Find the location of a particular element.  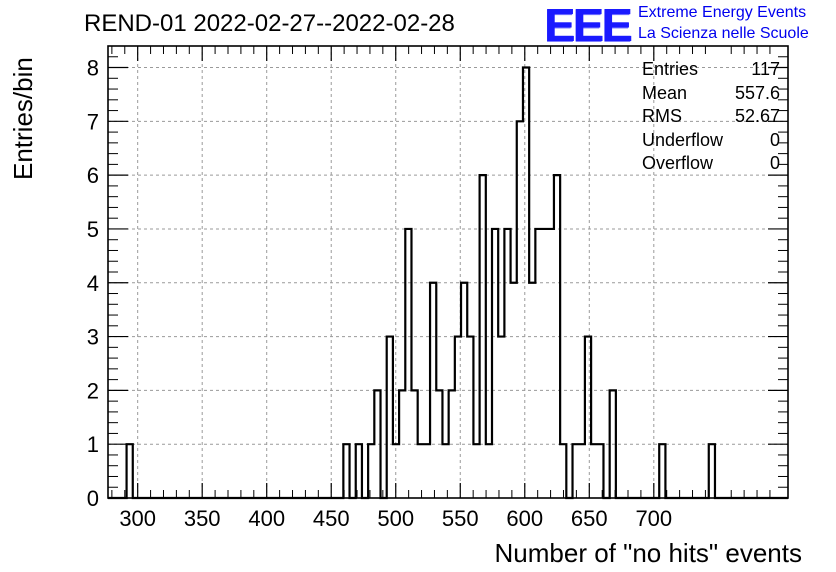

x-tick-label: 450 is located at coordinates (331, 518).